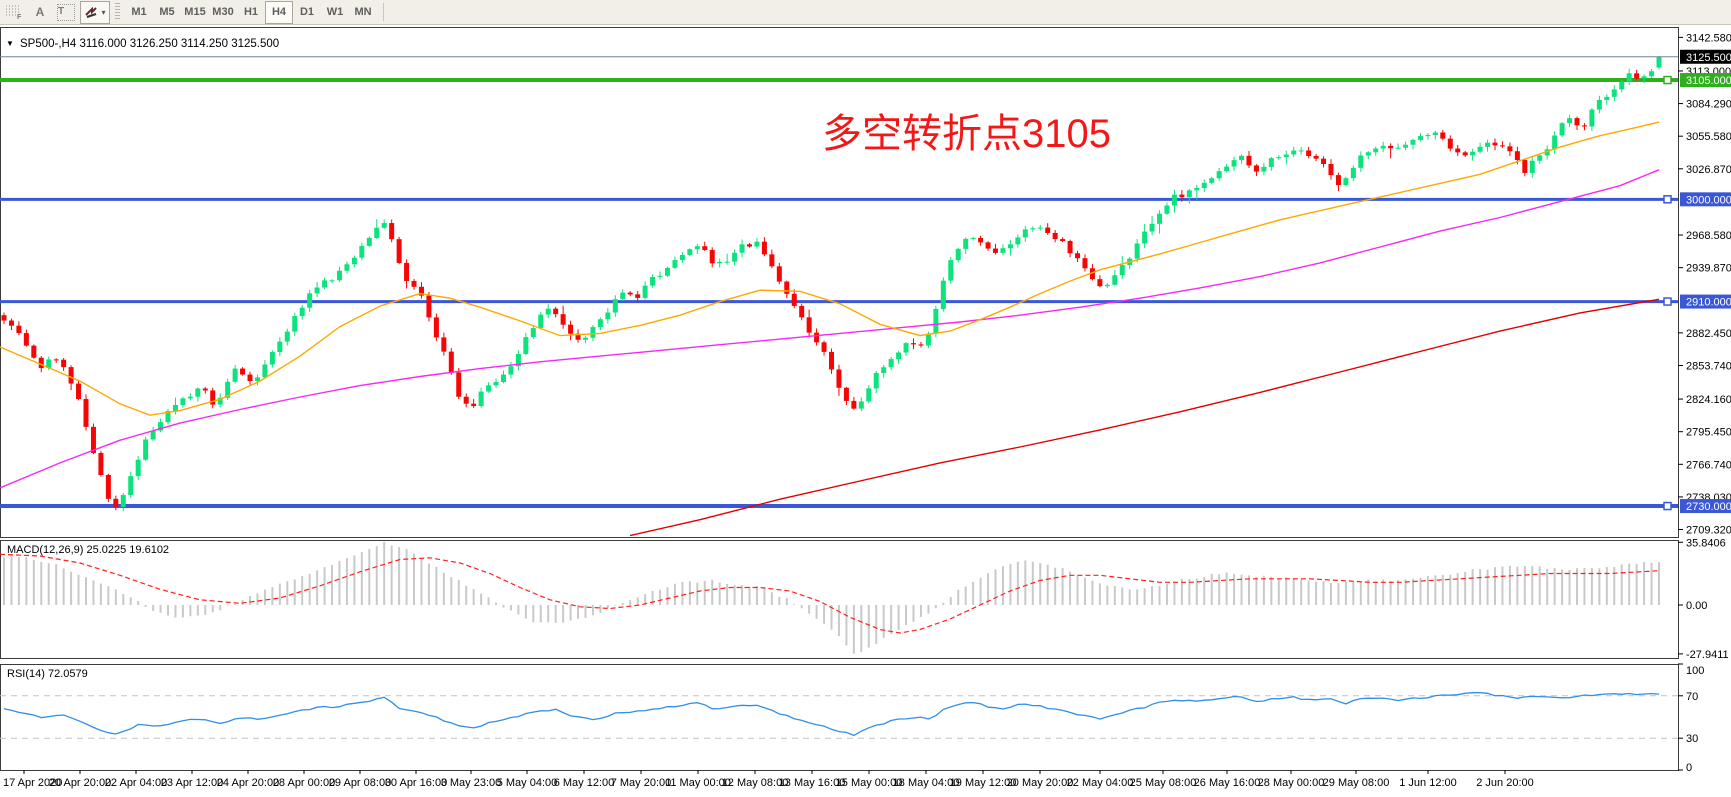 This screenshot has height=797, width=1731. I want to click on timeframe-button-m5: M5, so click(167, 12).